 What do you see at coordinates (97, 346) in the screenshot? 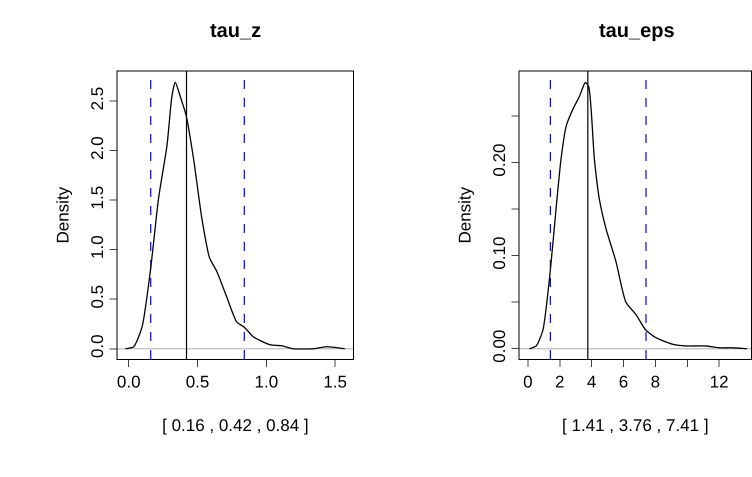
I see `y-tick-label: 0.0` at bounding box center [97, 346].